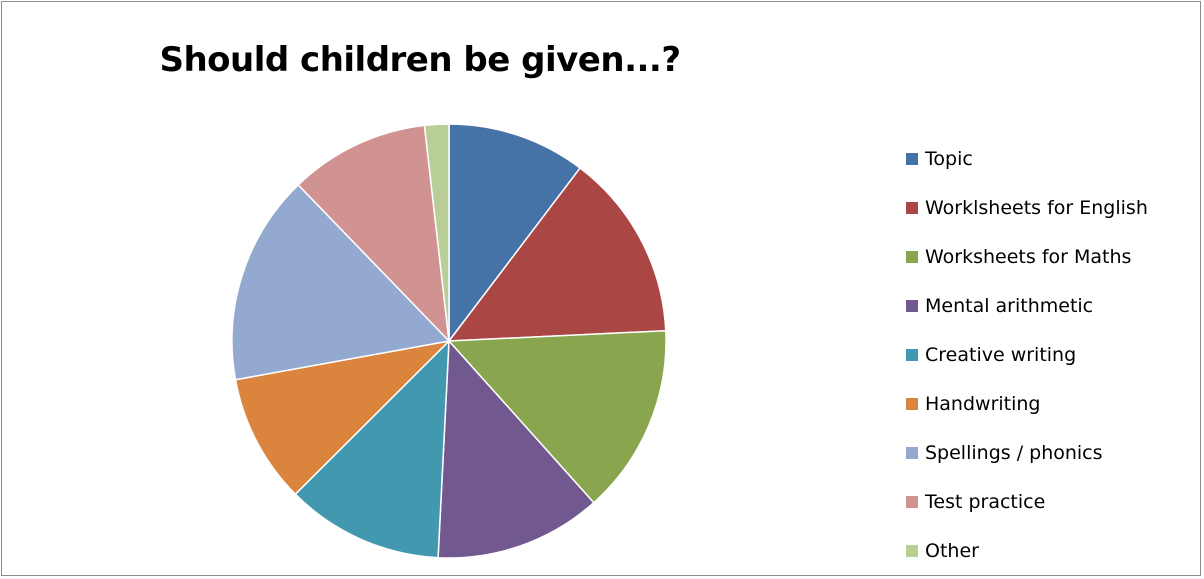 The image size is (1204, 579). What do you see at coordinates (516, 449) in the screenshot?
I see `pie-slice-mental-arithmetic` at bounding box center [516, 449].